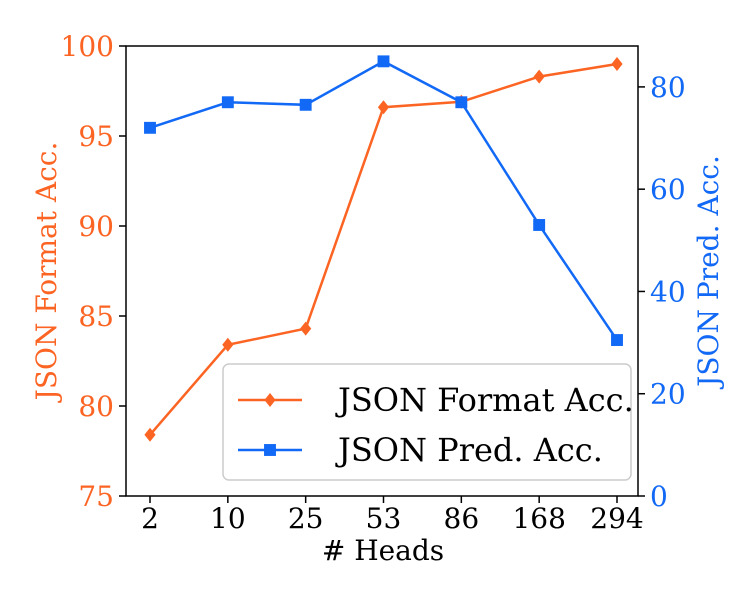 Image resolution: width=754 pixels, height=603 pixels. What do you see at coordinates (668, 189) in the screenshot?
I see `right-tick-label: 60` at bounding box center [668, 189].